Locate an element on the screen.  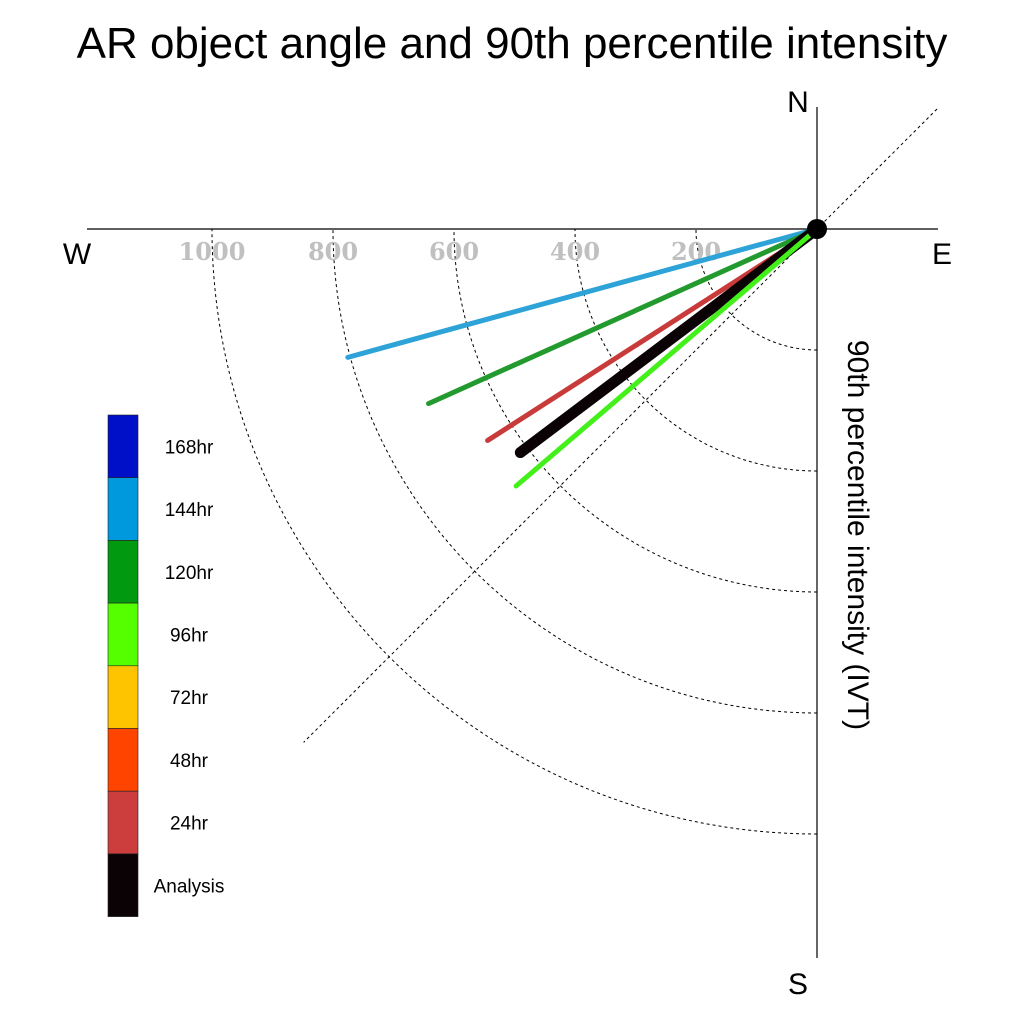
legend-swatch-72hr is located at coordinates (123, 697).